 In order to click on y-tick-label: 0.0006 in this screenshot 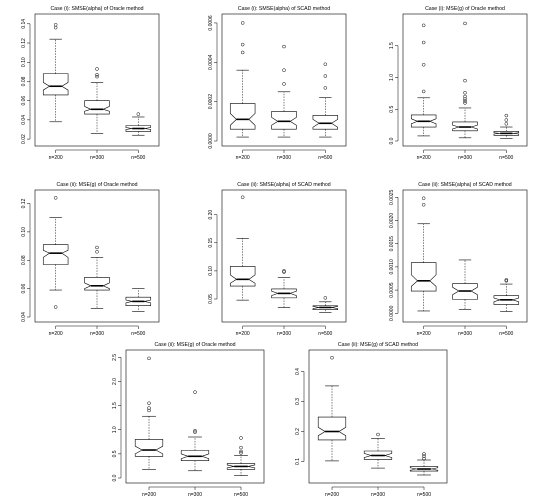, I will do `click(211, 23)`.